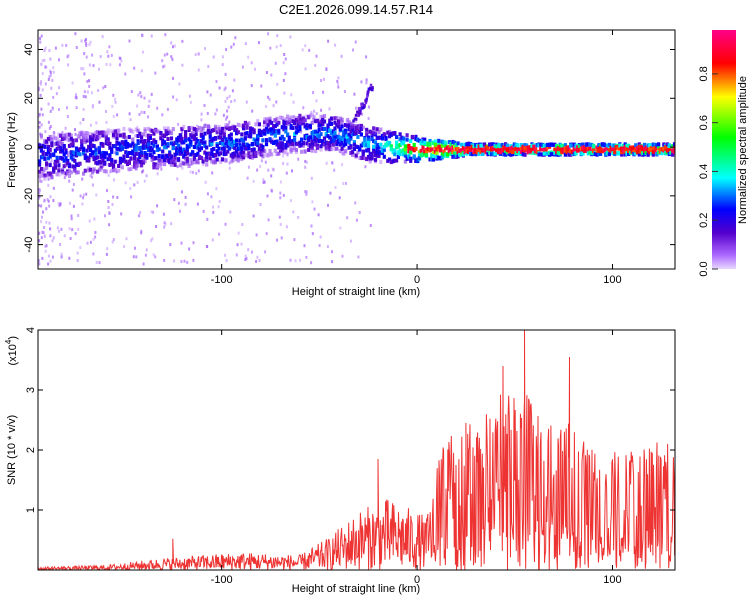  Describe the element at coordinates (356, 9) in the screenshot. I see `chart-title: C2E1.2026.099.14.57.R14` at that location.